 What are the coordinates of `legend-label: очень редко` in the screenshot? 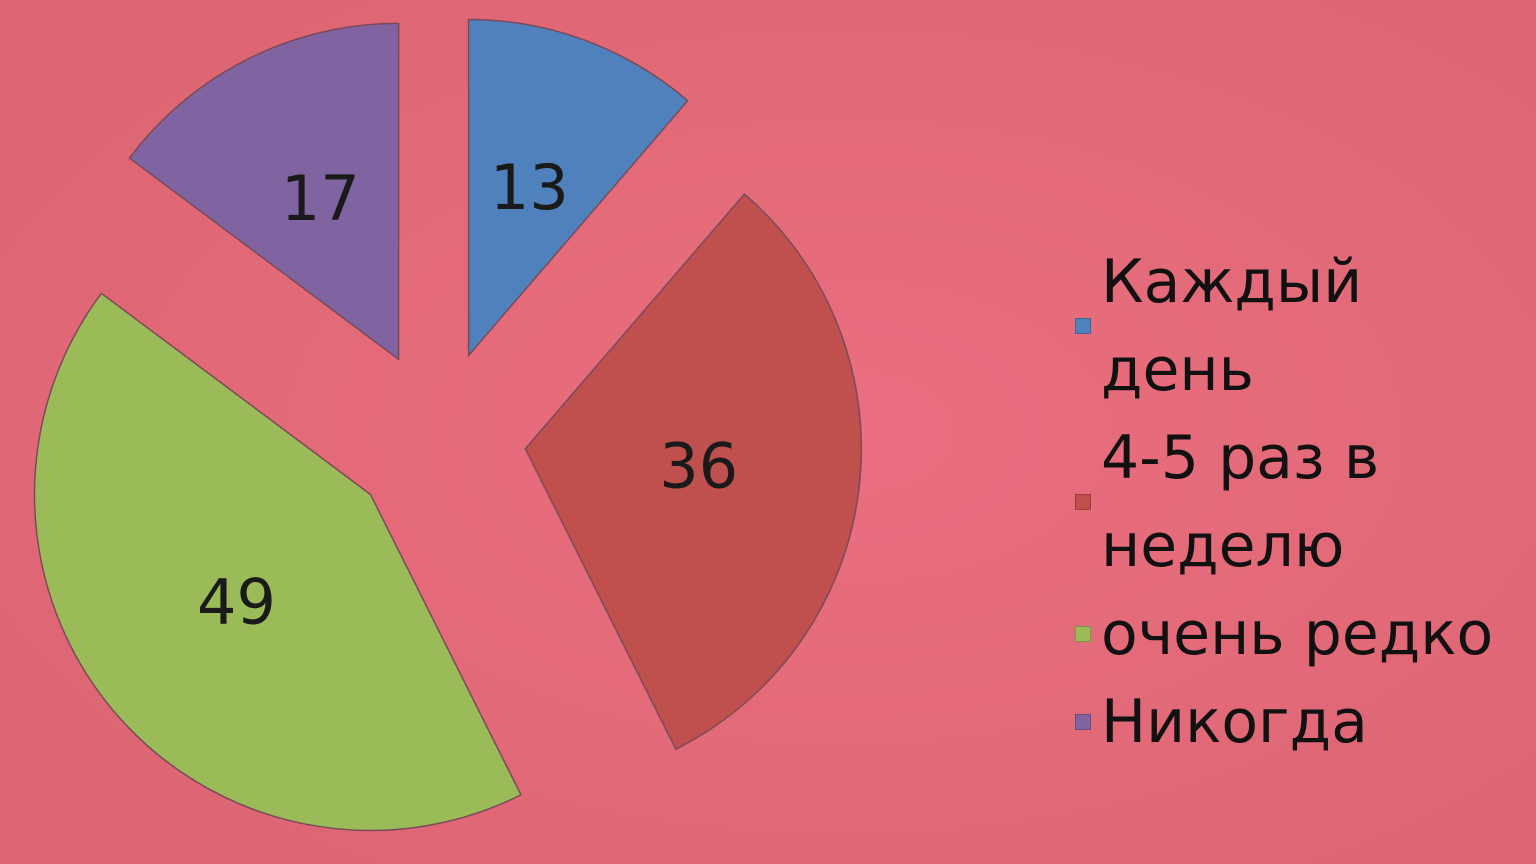 It's located at (1297, 634).